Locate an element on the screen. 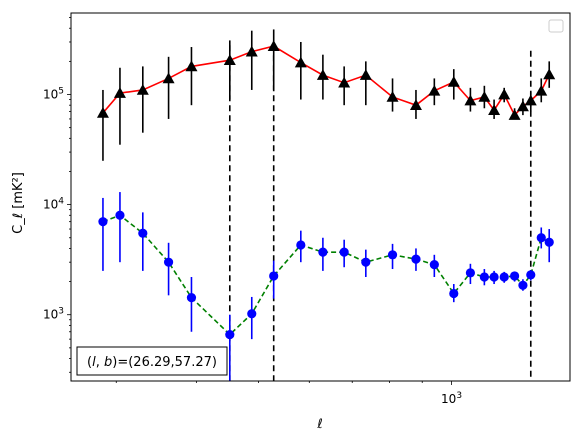  ytick-label-1000-exponent: 3 is located at coordinates (61, 312).